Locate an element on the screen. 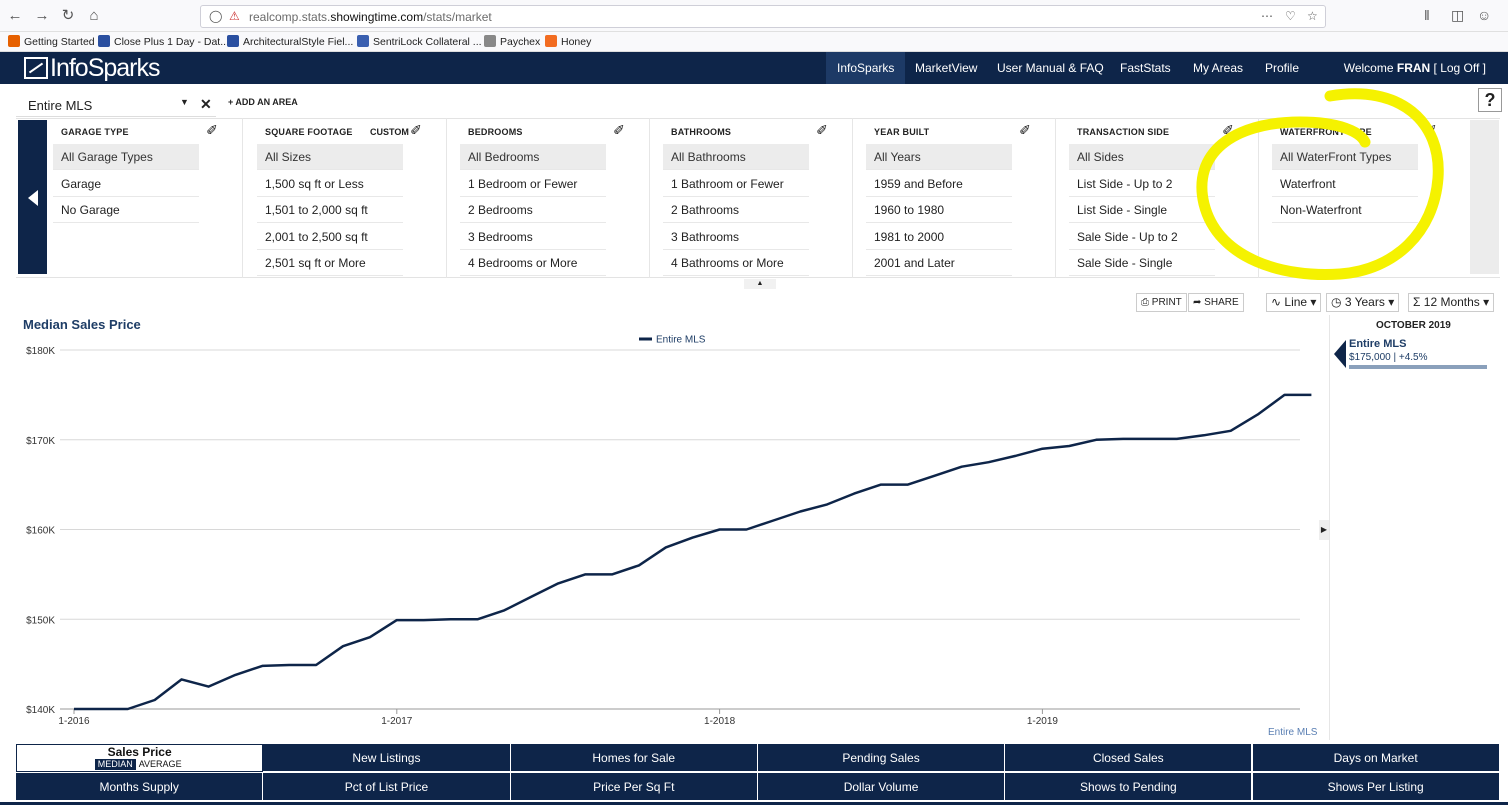 This screenshot has height=805, width=1508. reload-icon: ↻ is located at coordinates (68, 15).